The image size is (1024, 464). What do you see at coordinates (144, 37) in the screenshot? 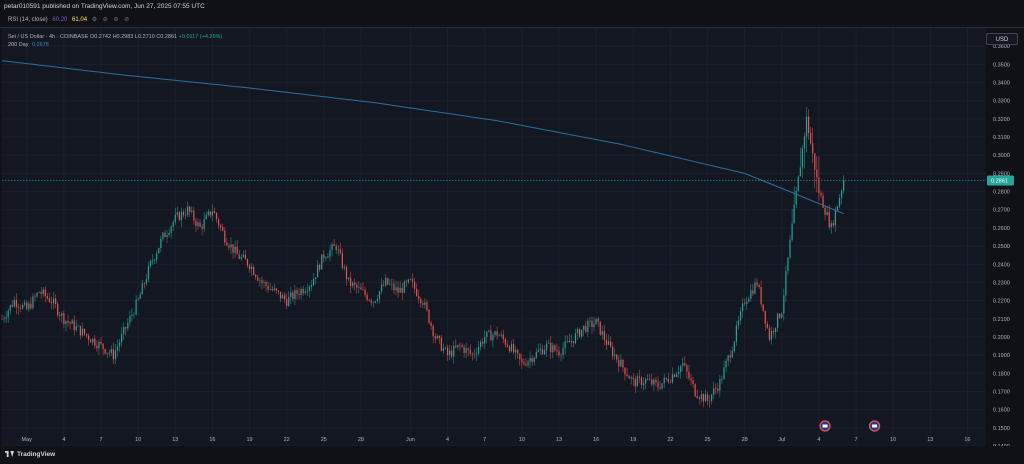
I see `ohlc-low: L0.2710` at bounding box center [144, 37].